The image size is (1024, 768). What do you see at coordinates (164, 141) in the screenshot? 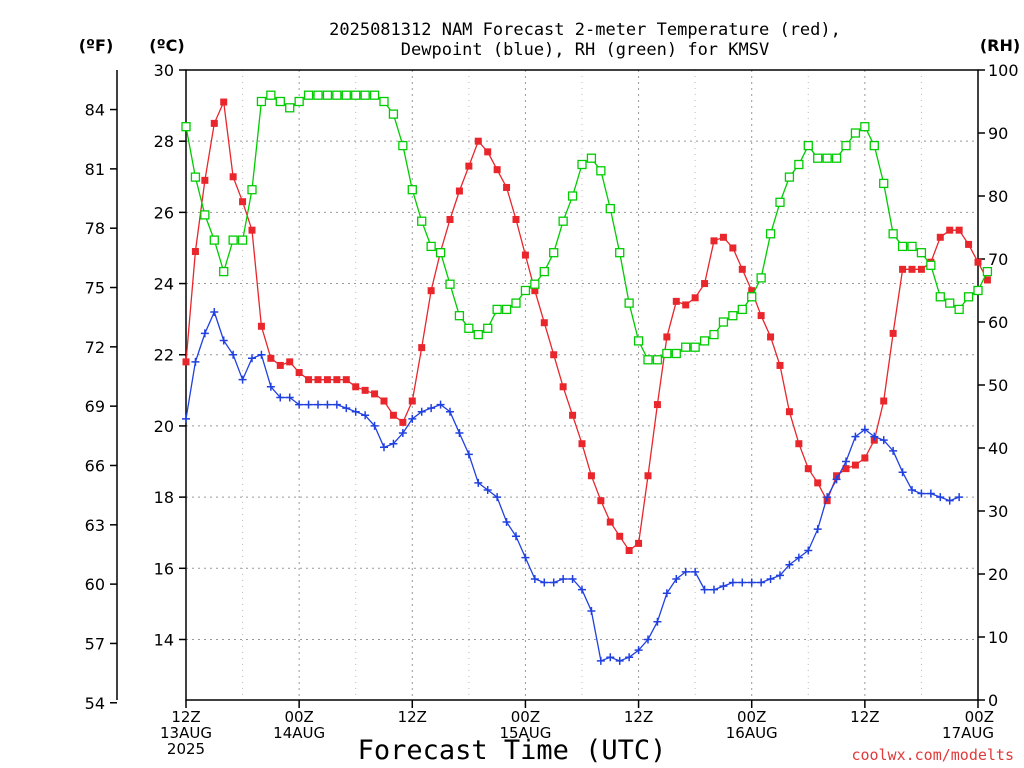
I see `celsius-tick-label: 28` at bounding box center [164, 141].